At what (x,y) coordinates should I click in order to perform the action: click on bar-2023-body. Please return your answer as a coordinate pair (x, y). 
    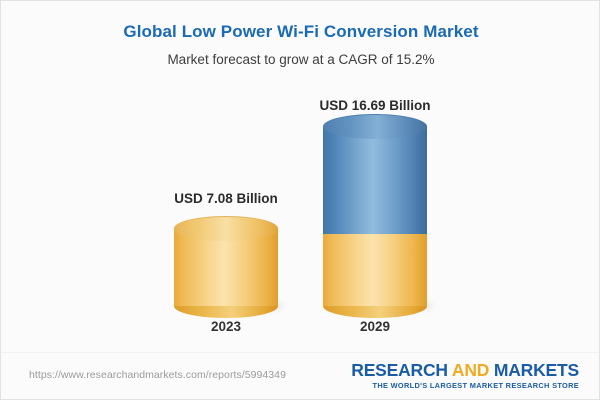
    Looking at the image, I should click on (226, 267).